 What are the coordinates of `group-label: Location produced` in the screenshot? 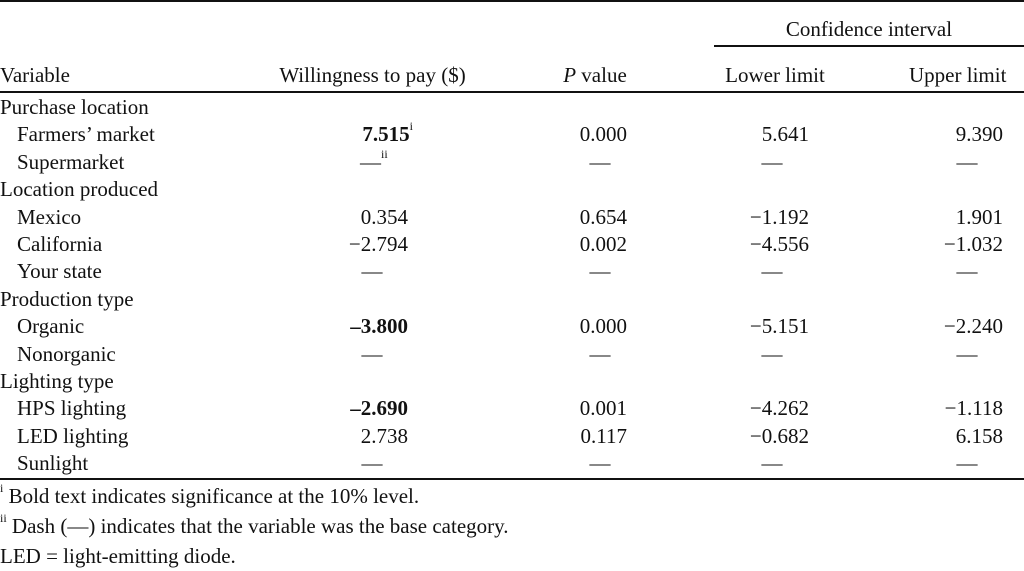 It's located at (79, 189).